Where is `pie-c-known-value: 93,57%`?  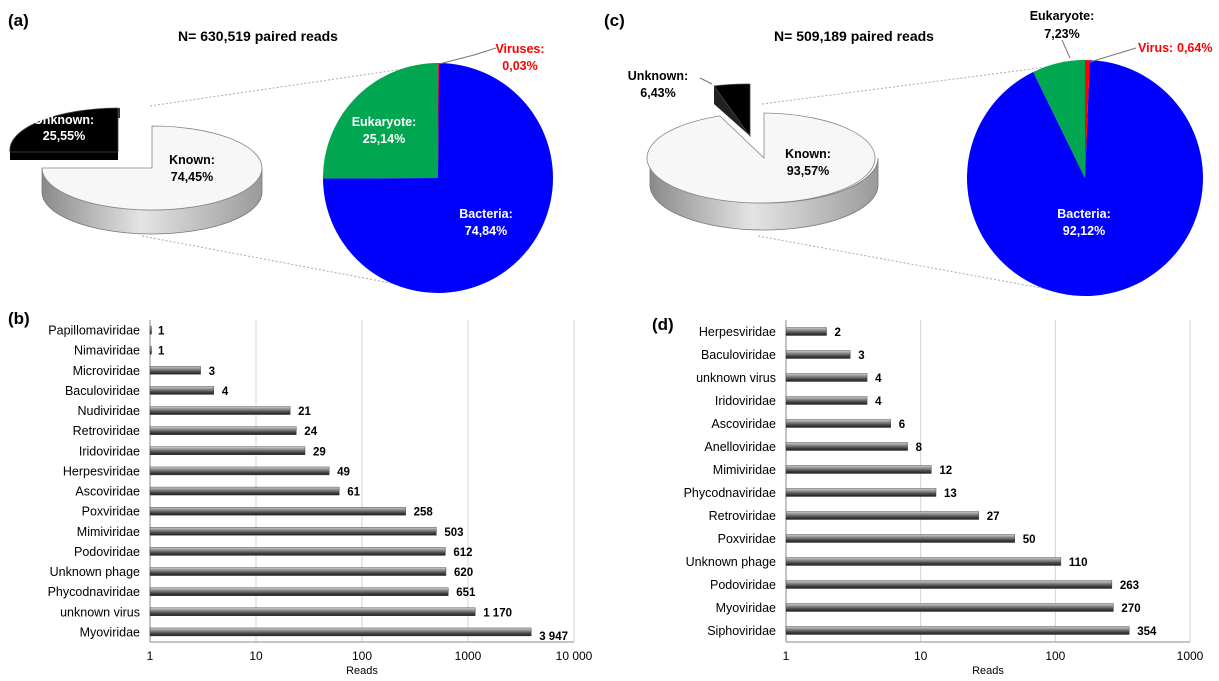 pie-c-known-value: 93,57% is located at coordinates (808, 171).